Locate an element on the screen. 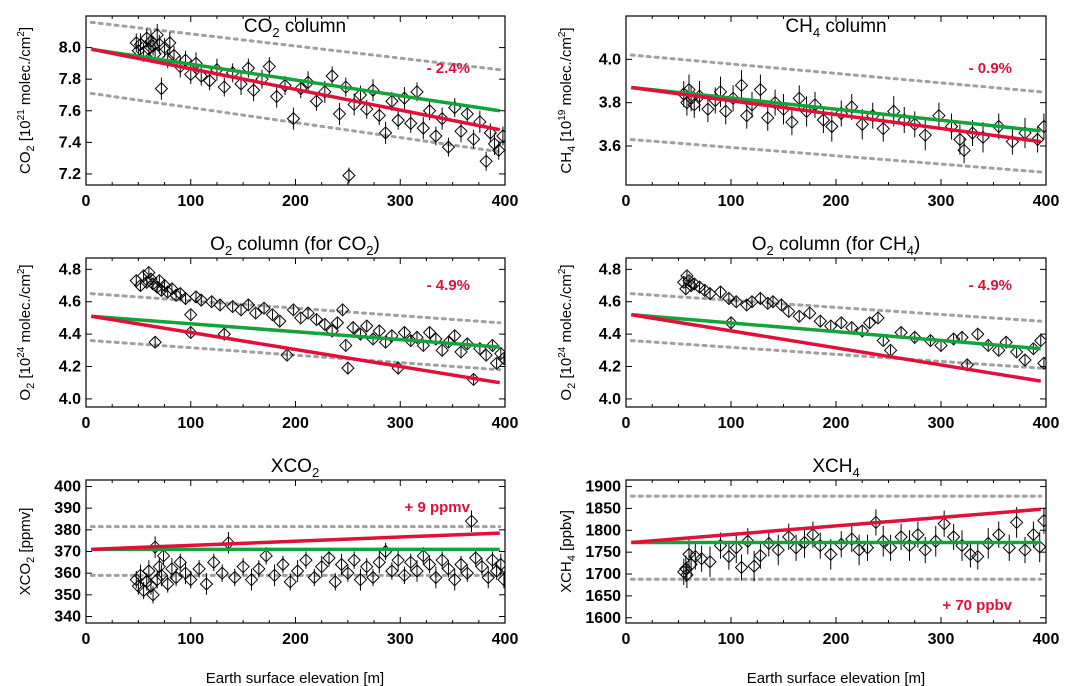 This screenshot has width=1066, height=686. x-tick-label: 0 is located at coordinates (86, 423).